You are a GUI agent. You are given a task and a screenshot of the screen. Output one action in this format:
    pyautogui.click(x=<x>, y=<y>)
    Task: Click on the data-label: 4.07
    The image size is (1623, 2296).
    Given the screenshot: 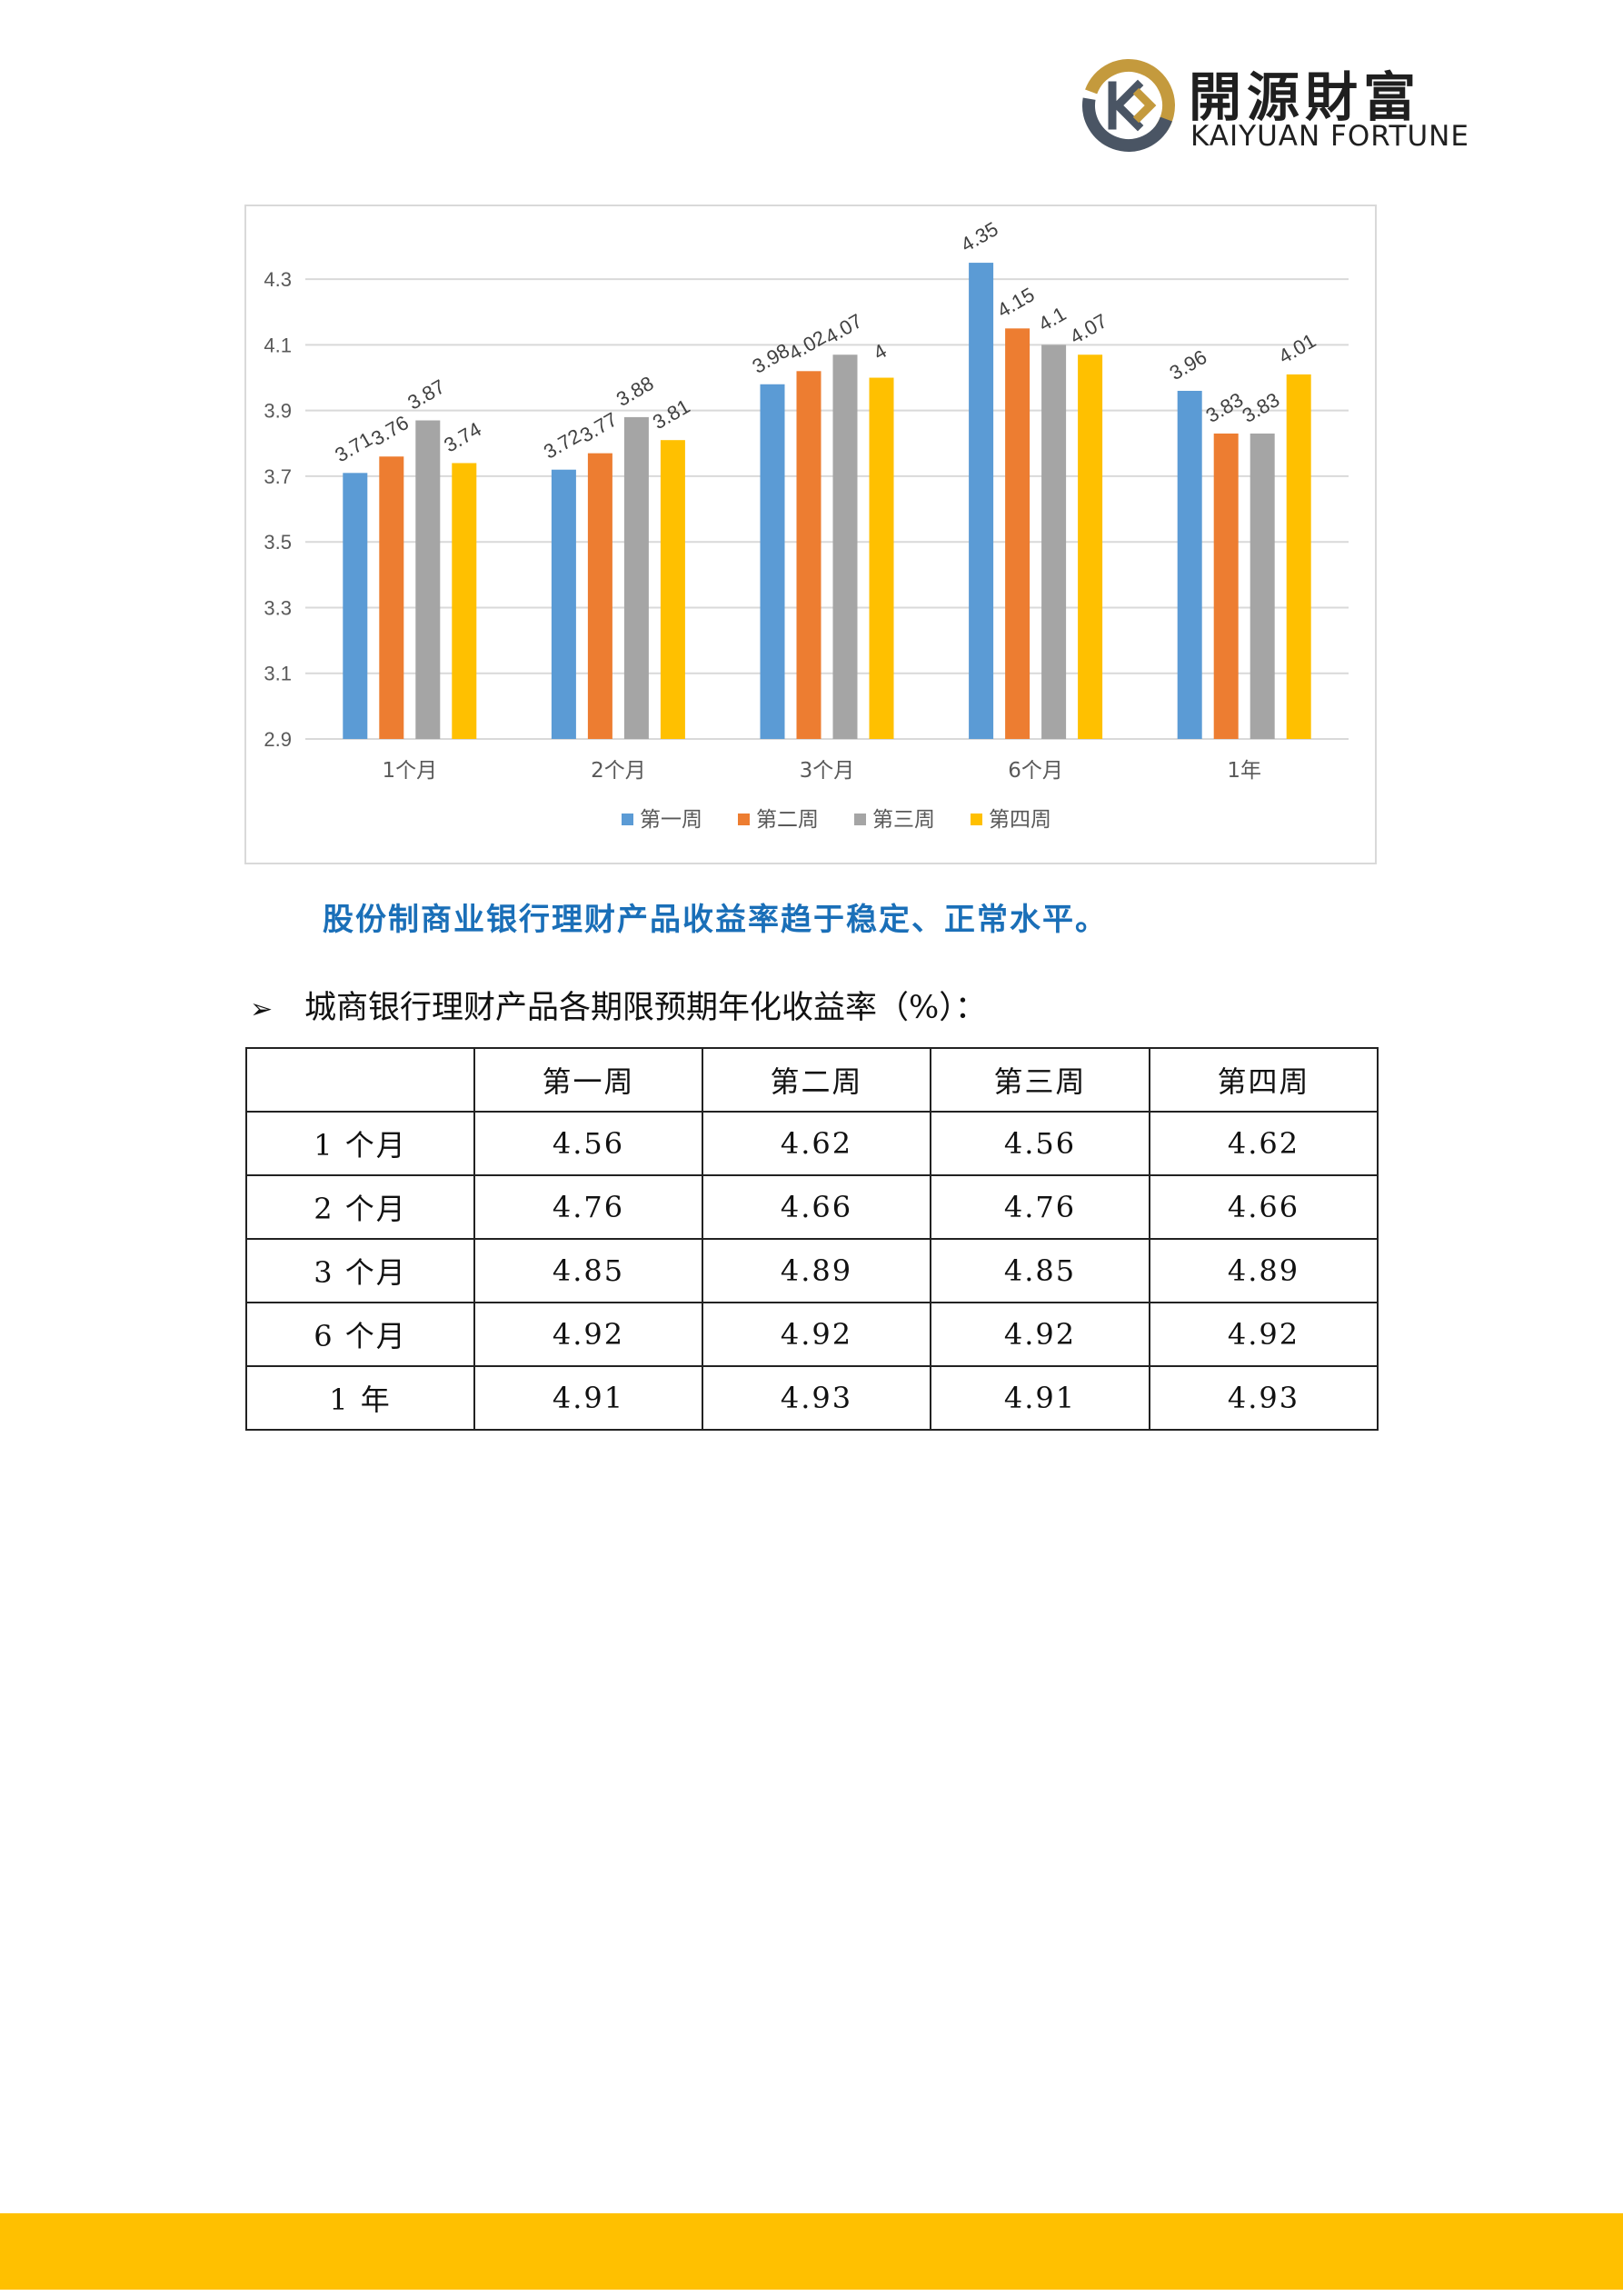 What is the action you would take?
    pyautogui.click(x=1089, y=328)
    